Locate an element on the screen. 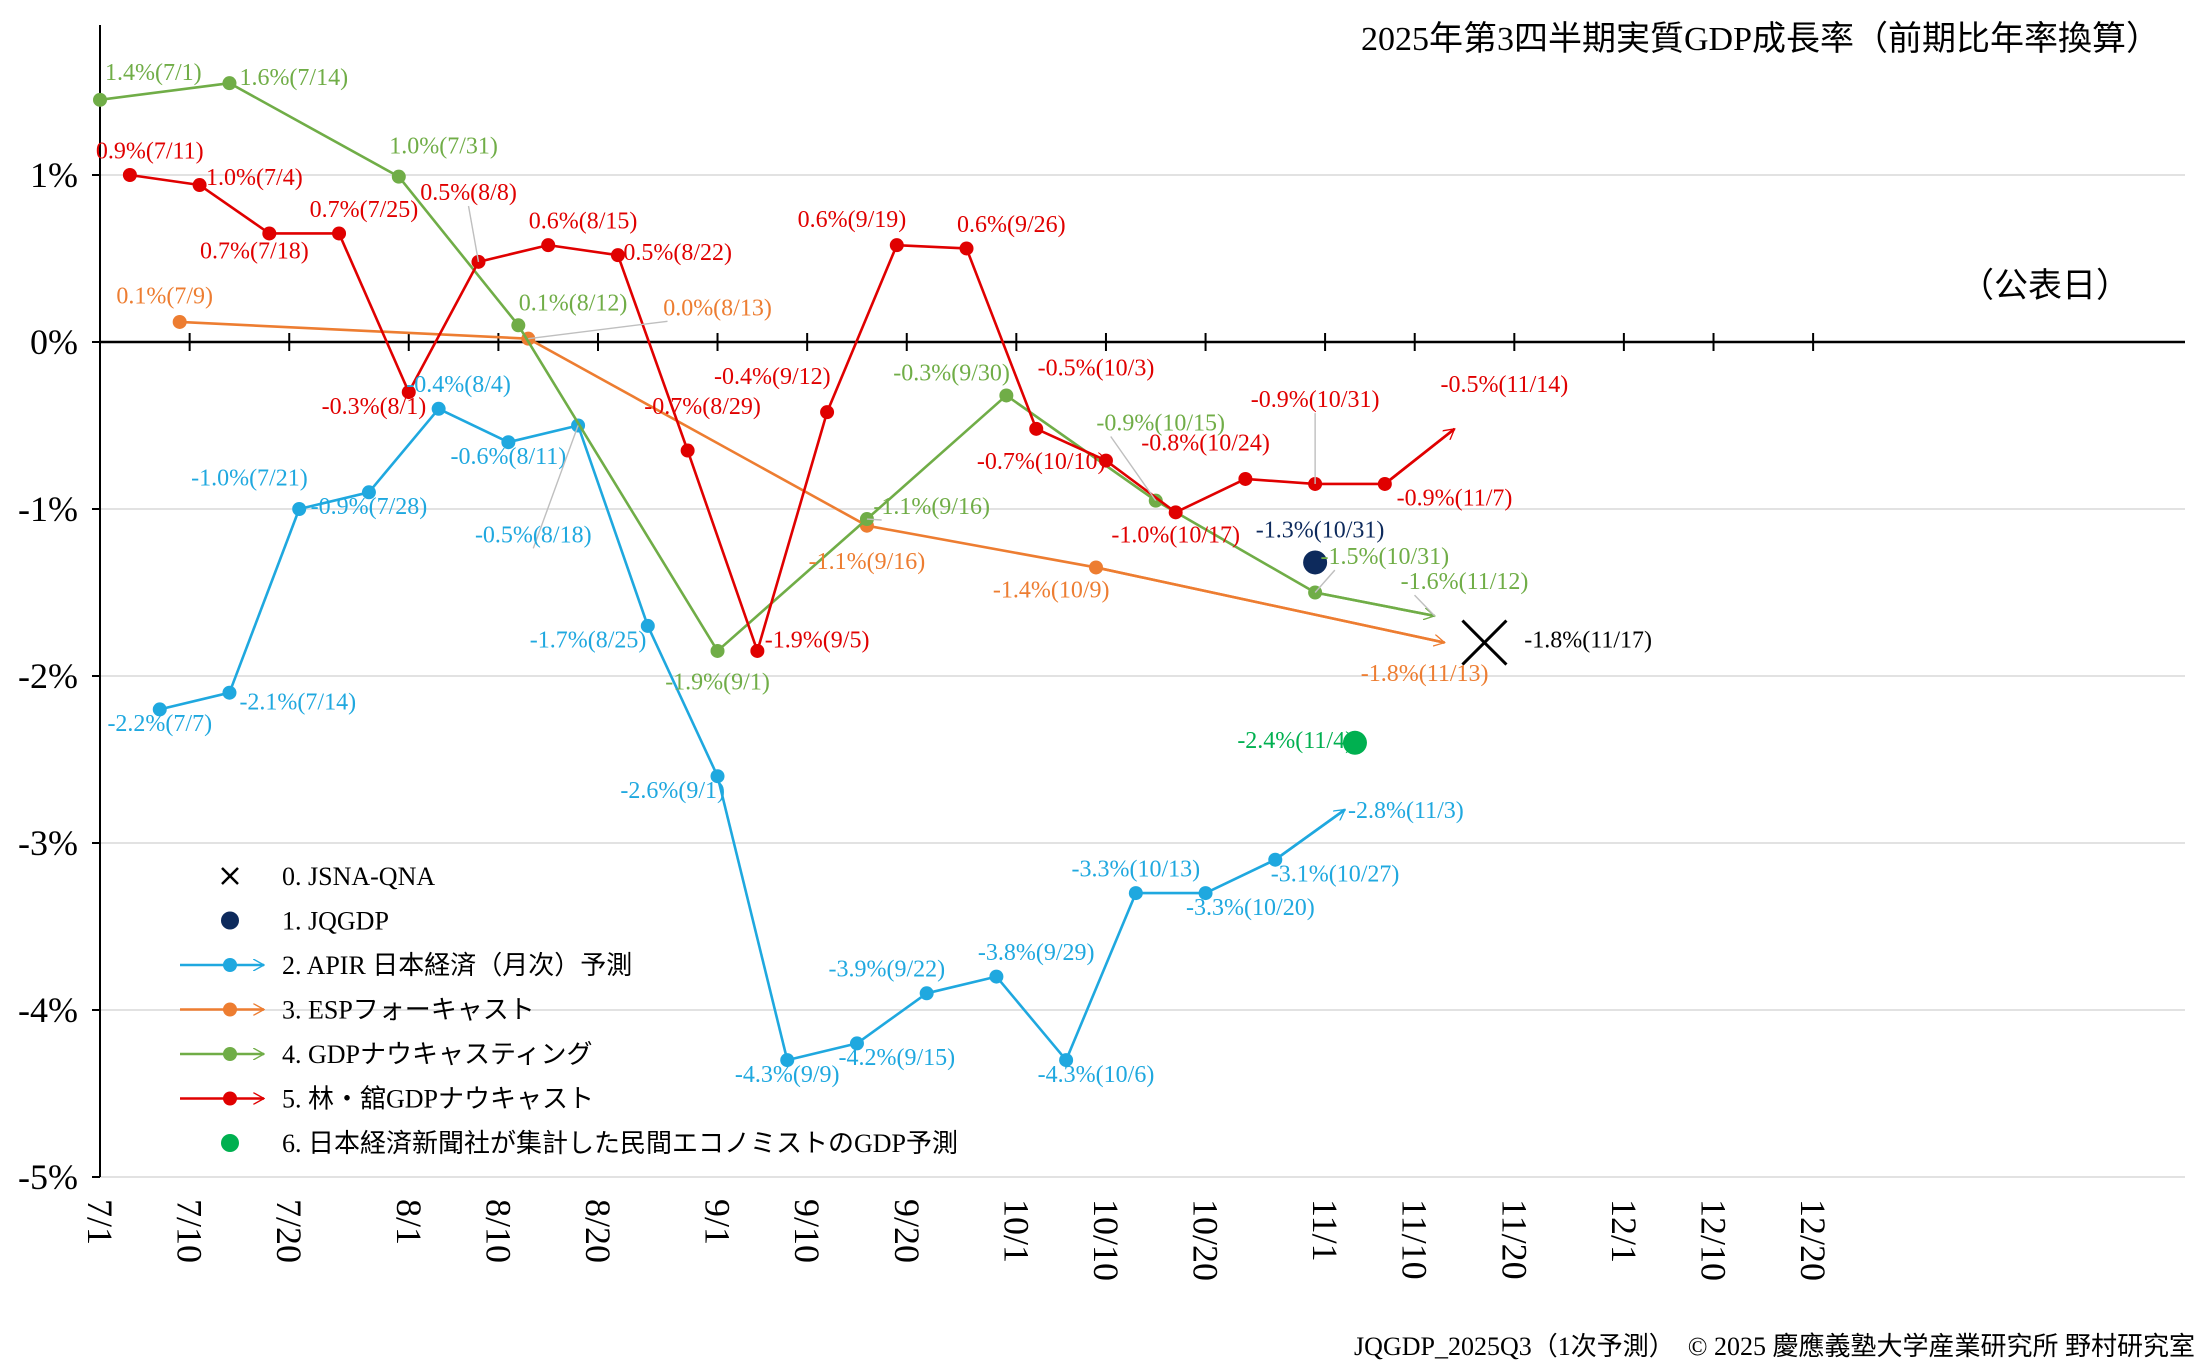 This screenshot has width=2203, height=1370. data-label: 0.9%(7/11) is located at coordinates (150, 151).